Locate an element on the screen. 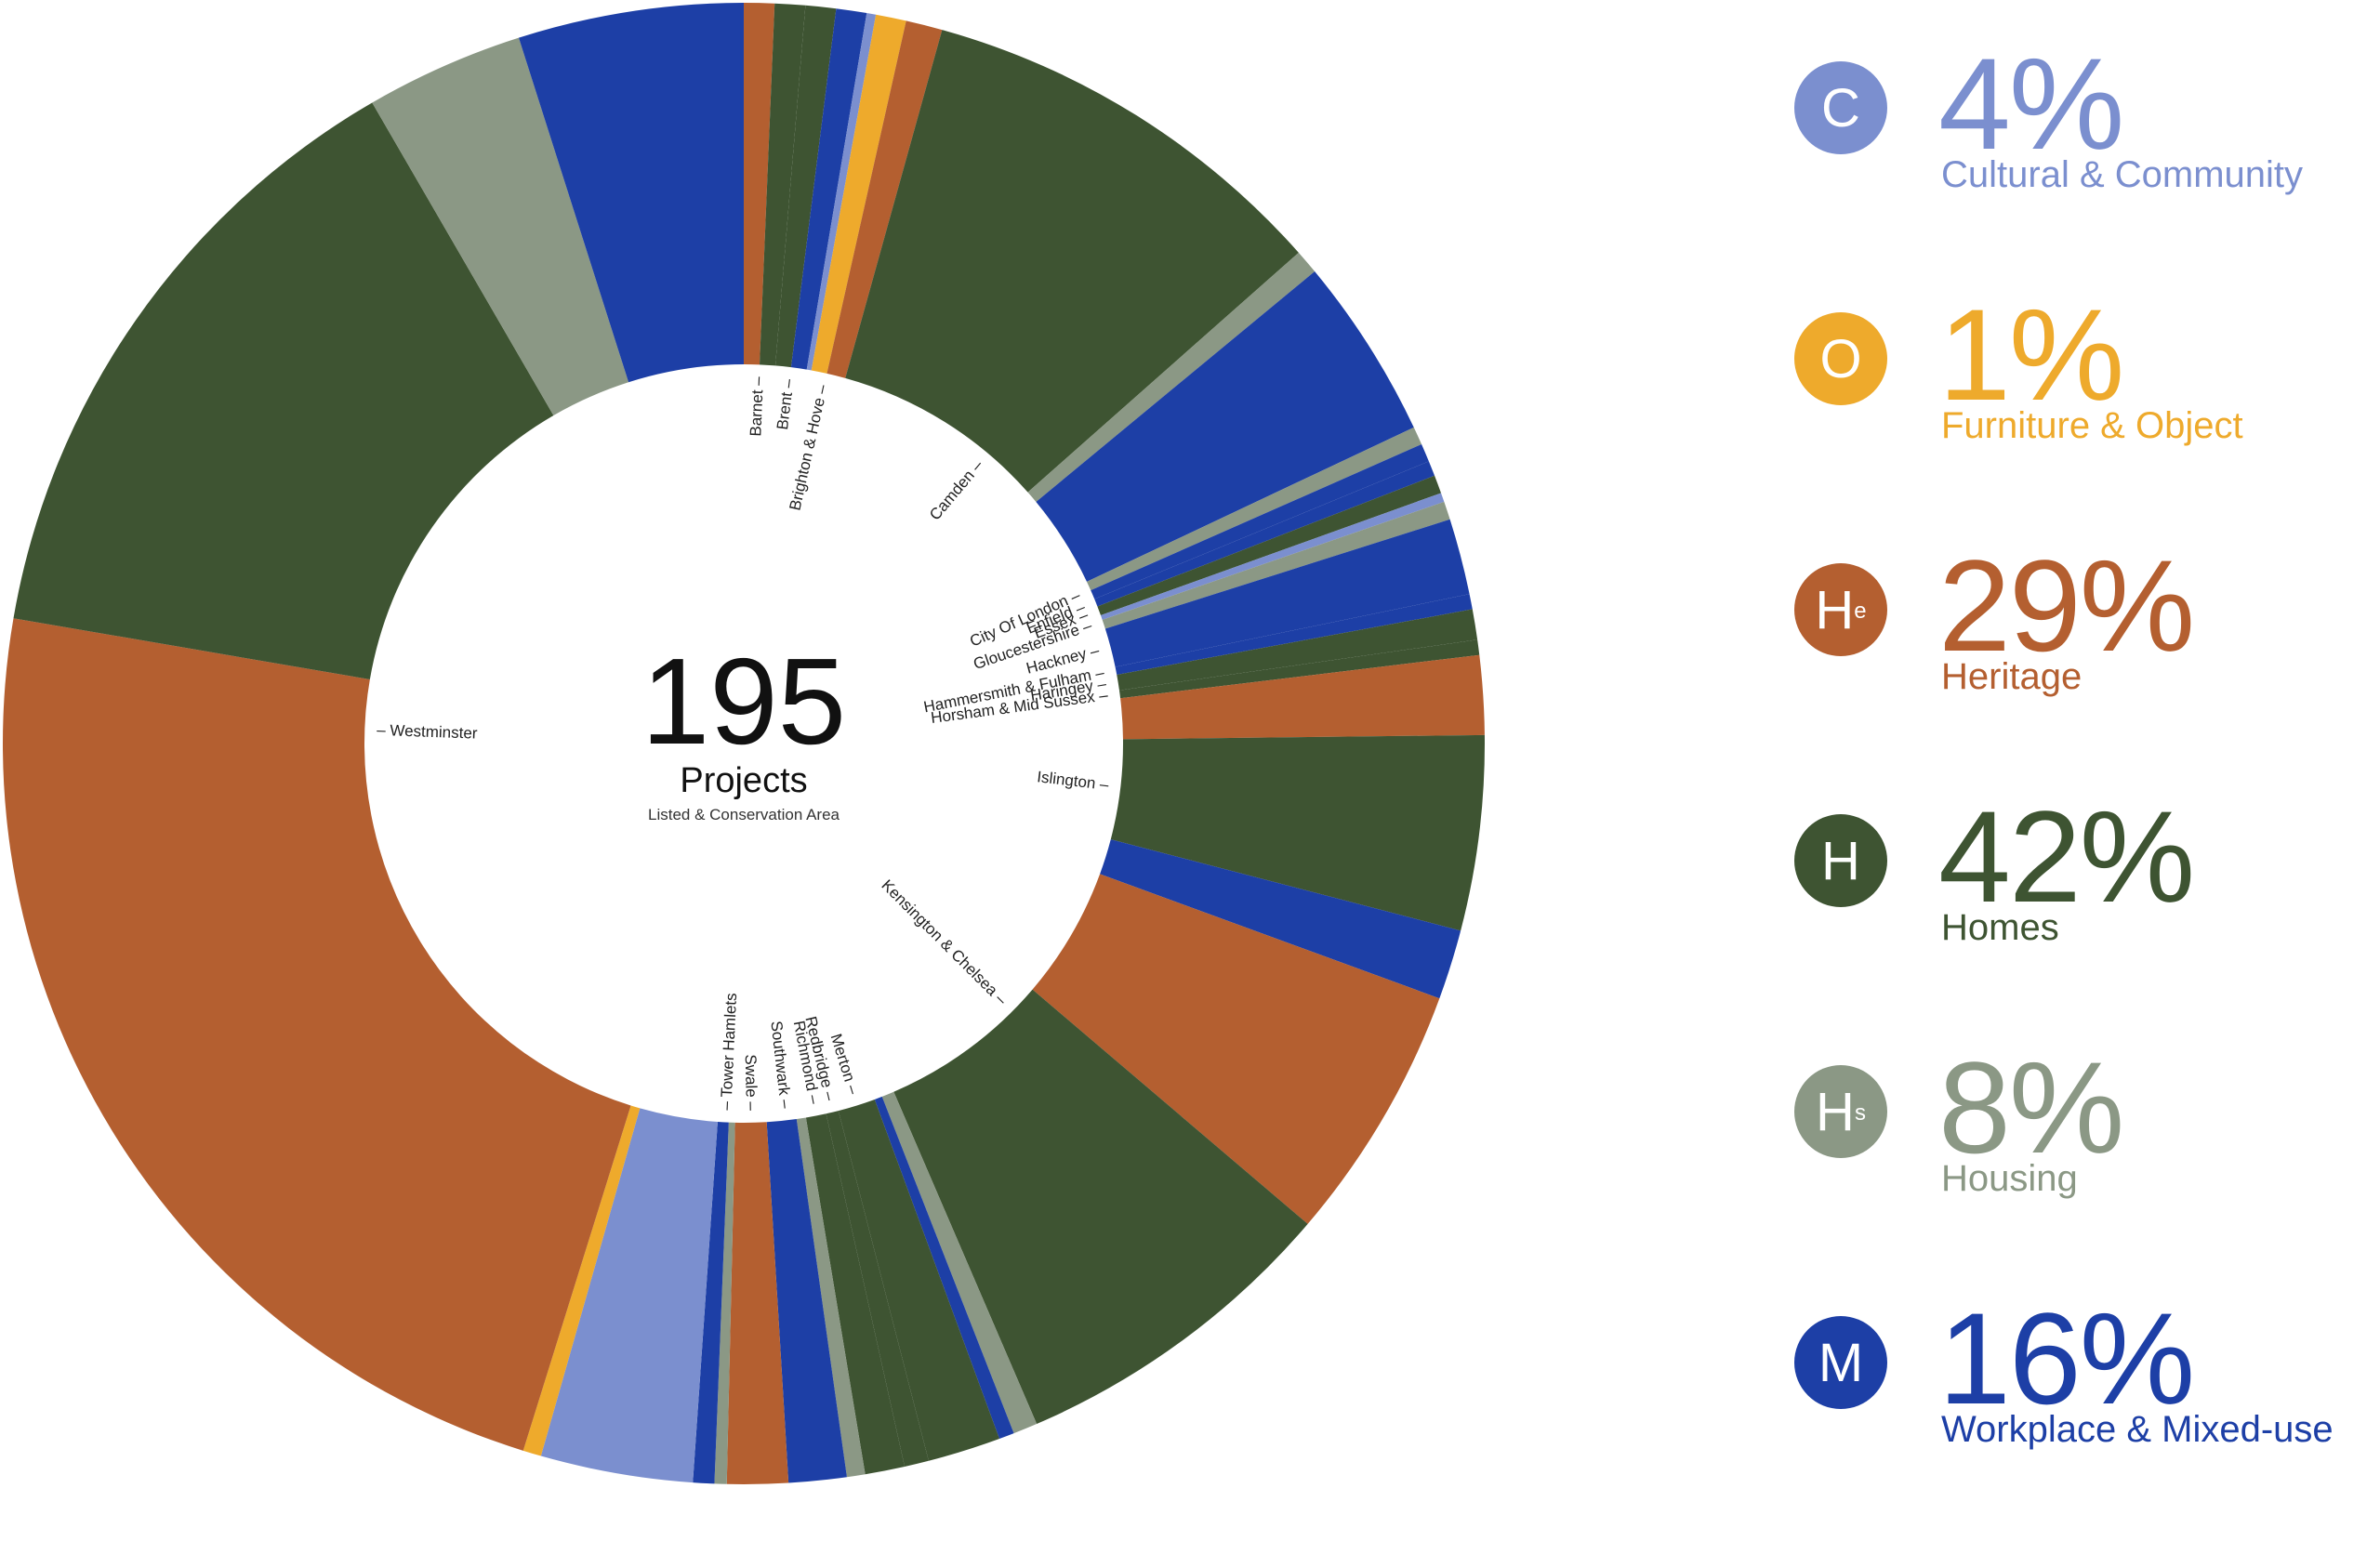 The height and width of the screenshot is (1554, 2380). legend-badge-sub: s is located at coordinates (1860, 1113).